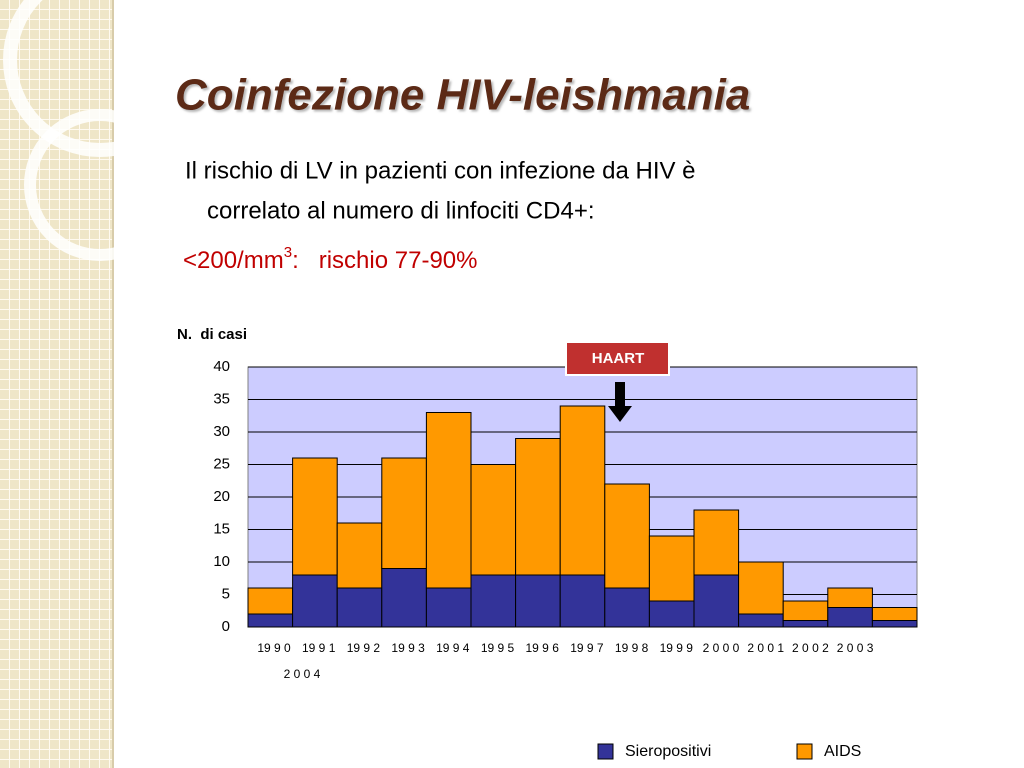 The width and height of the screenshot is (1024, 768). I want to click on x-tick-label: 19 9 8, so click(632, 648).